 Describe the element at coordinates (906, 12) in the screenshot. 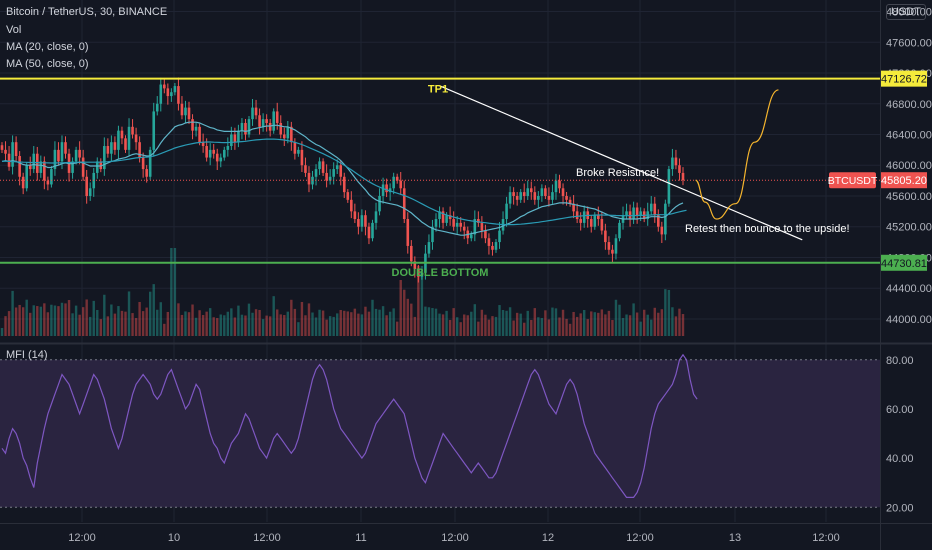

I see `currency-selector: USDT` at that location.